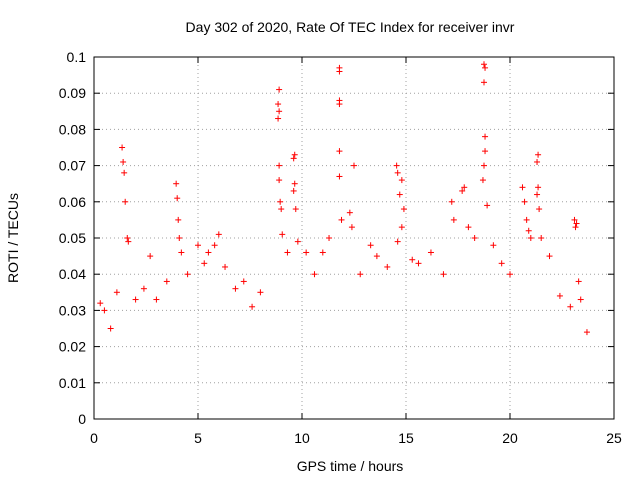  I want to click on y-tick-label: 0.01, so click(72, 383).